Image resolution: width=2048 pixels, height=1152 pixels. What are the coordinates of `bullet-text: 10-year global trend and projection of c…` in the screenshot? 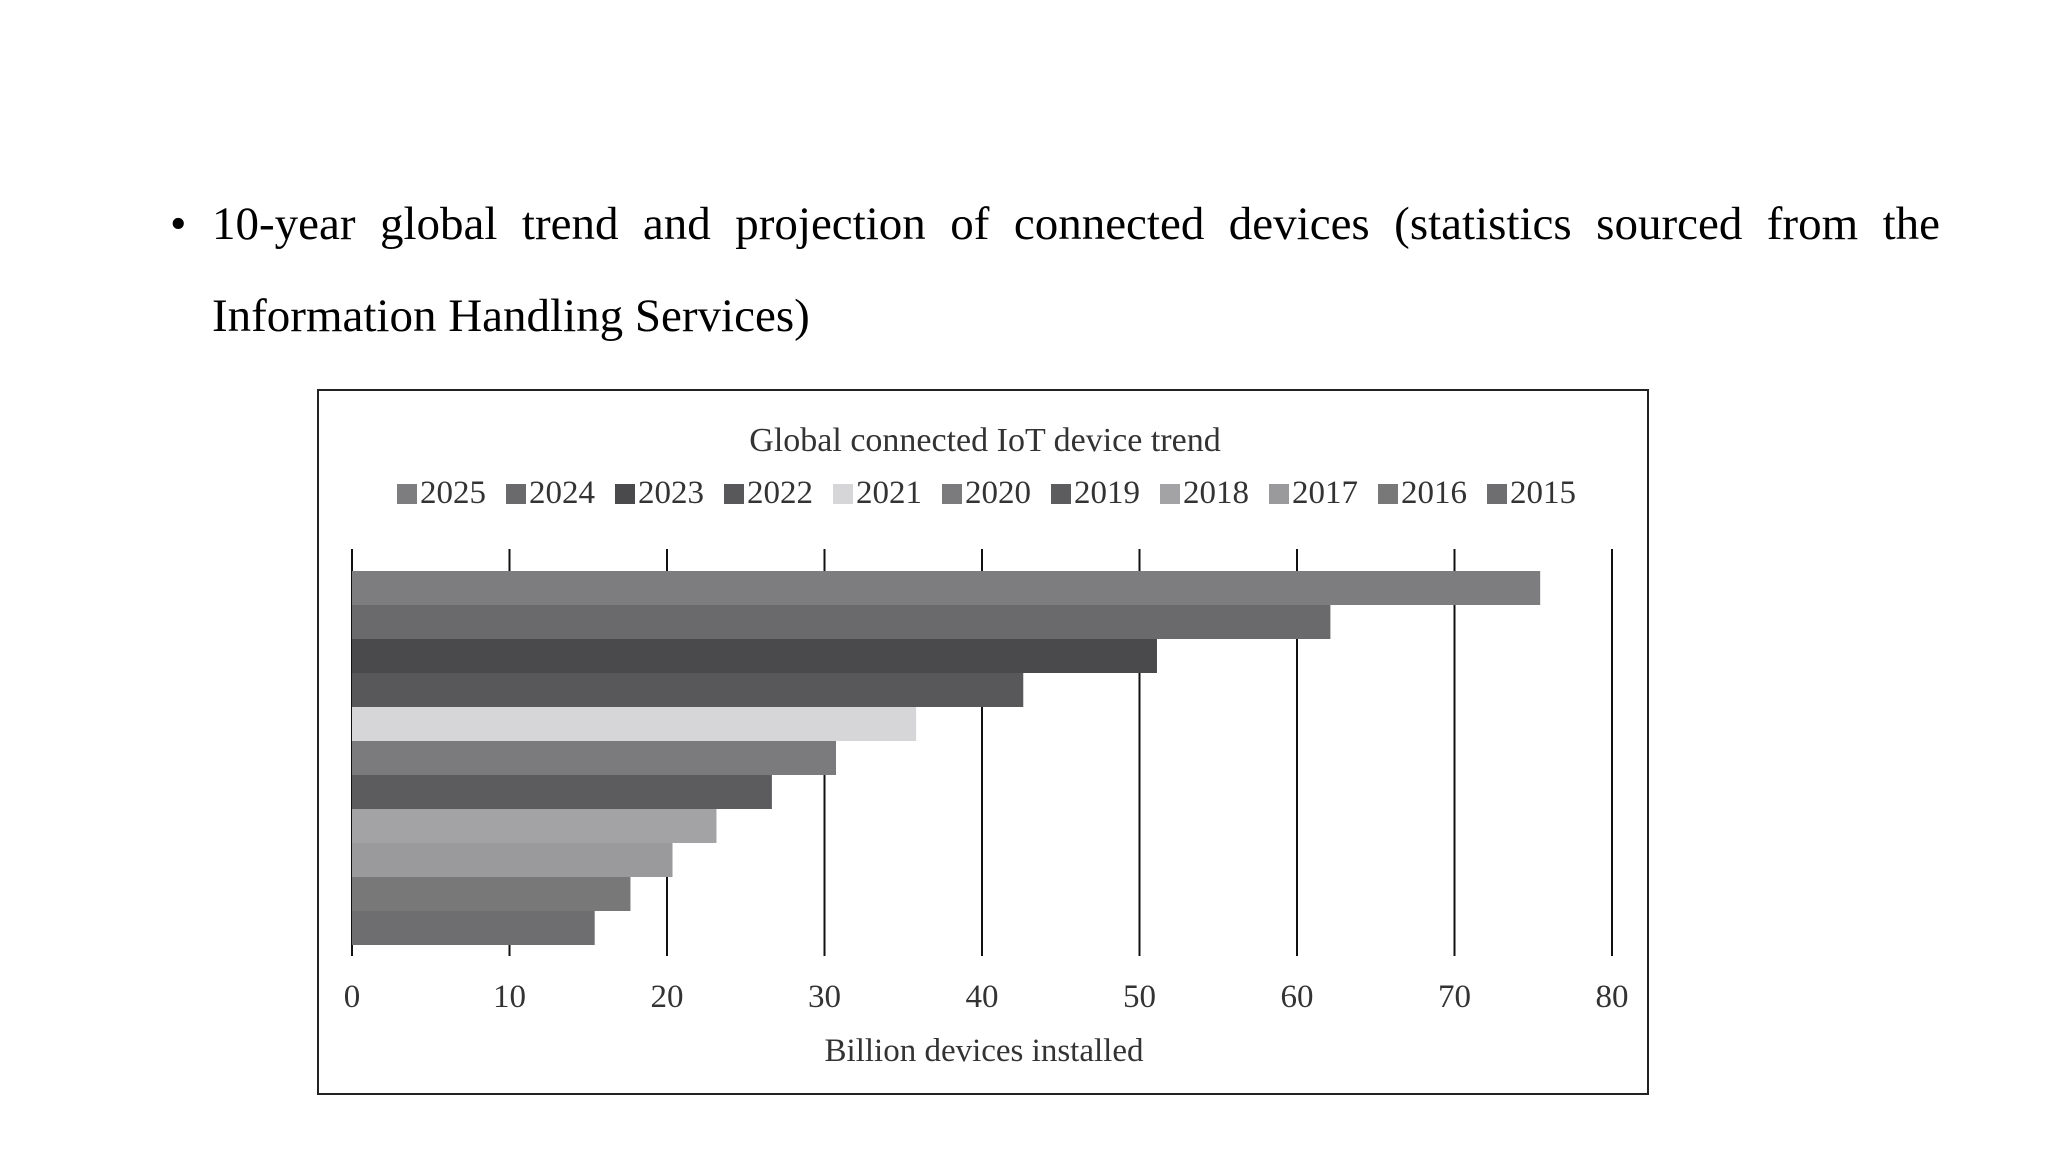 It's located at (1076, 270).